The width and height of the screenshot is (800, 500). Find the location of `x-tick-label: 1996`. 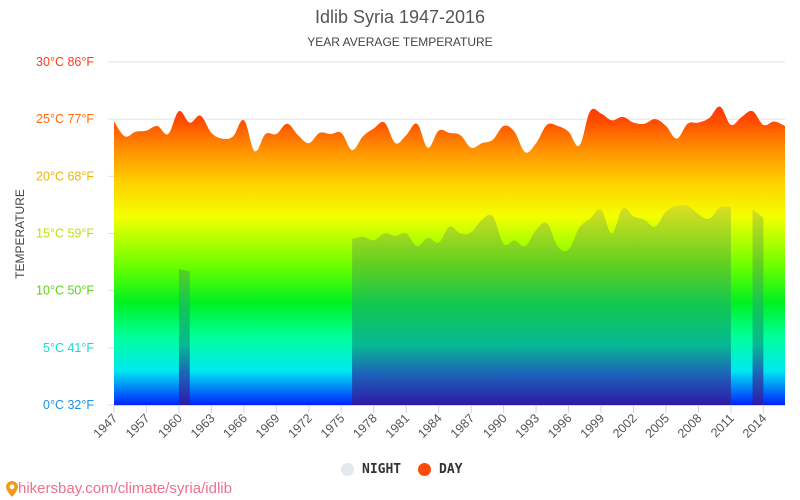

x-tick-label: 1996 is located at coordinates (560, 426).